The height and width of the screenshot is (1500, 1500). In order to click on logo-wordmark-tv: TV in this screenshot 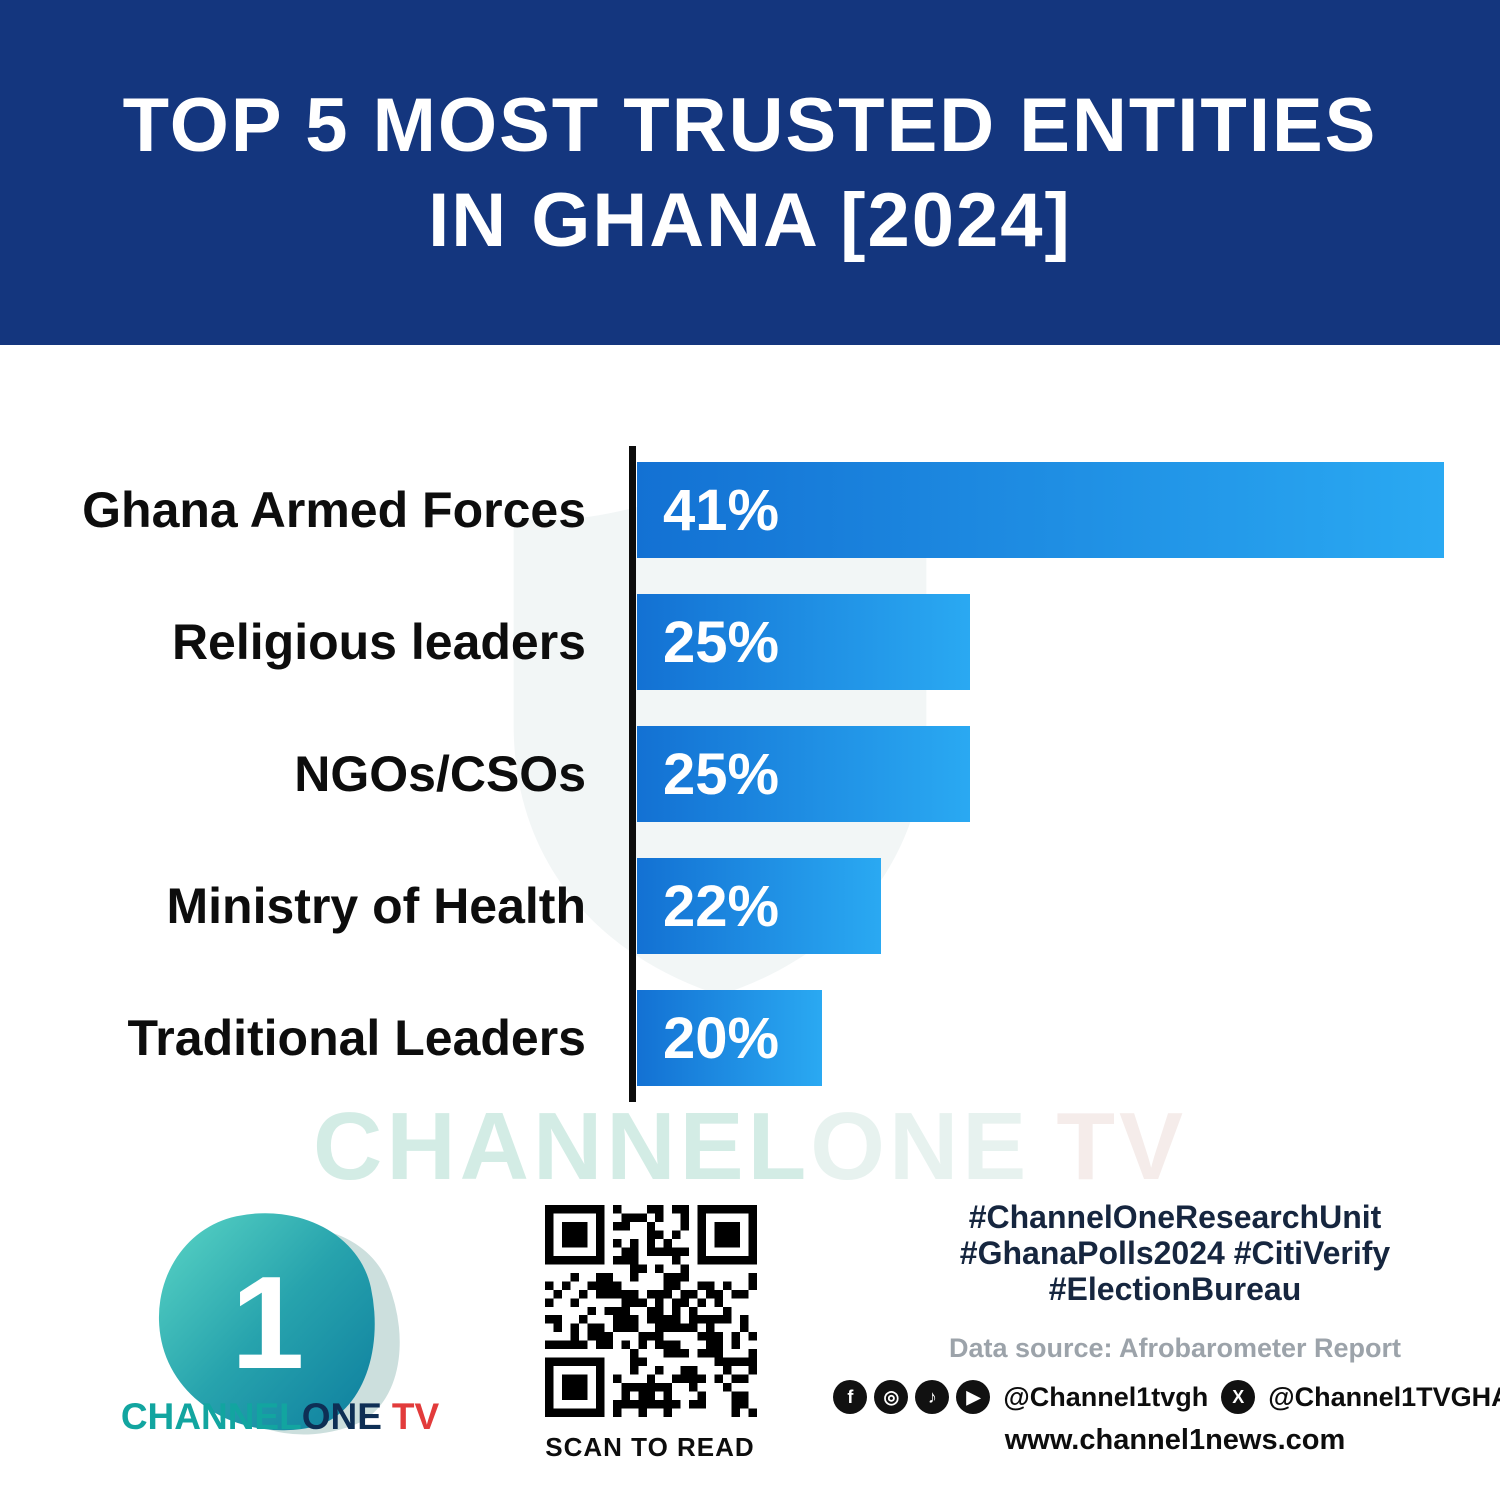, I will do `click(415, 1416)`.